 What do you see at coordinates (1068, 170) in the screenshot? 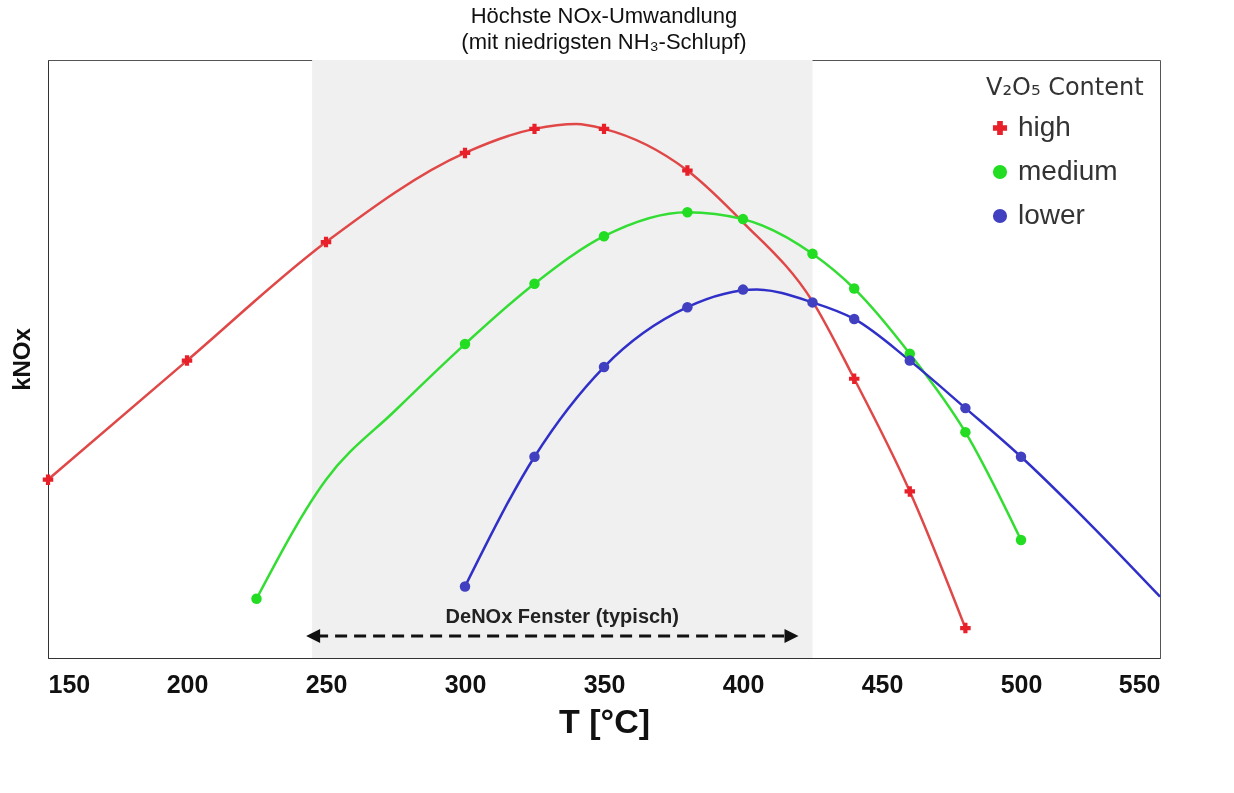
I see `legend-label: medium` at bounding box center [1068, 170].